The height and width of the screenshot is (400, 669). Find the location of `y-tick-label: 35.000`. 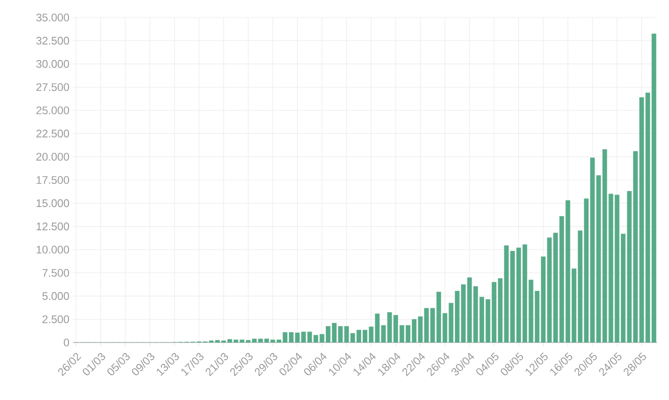

y-tick-label: 35.000 is located at coordinates (53, 18).